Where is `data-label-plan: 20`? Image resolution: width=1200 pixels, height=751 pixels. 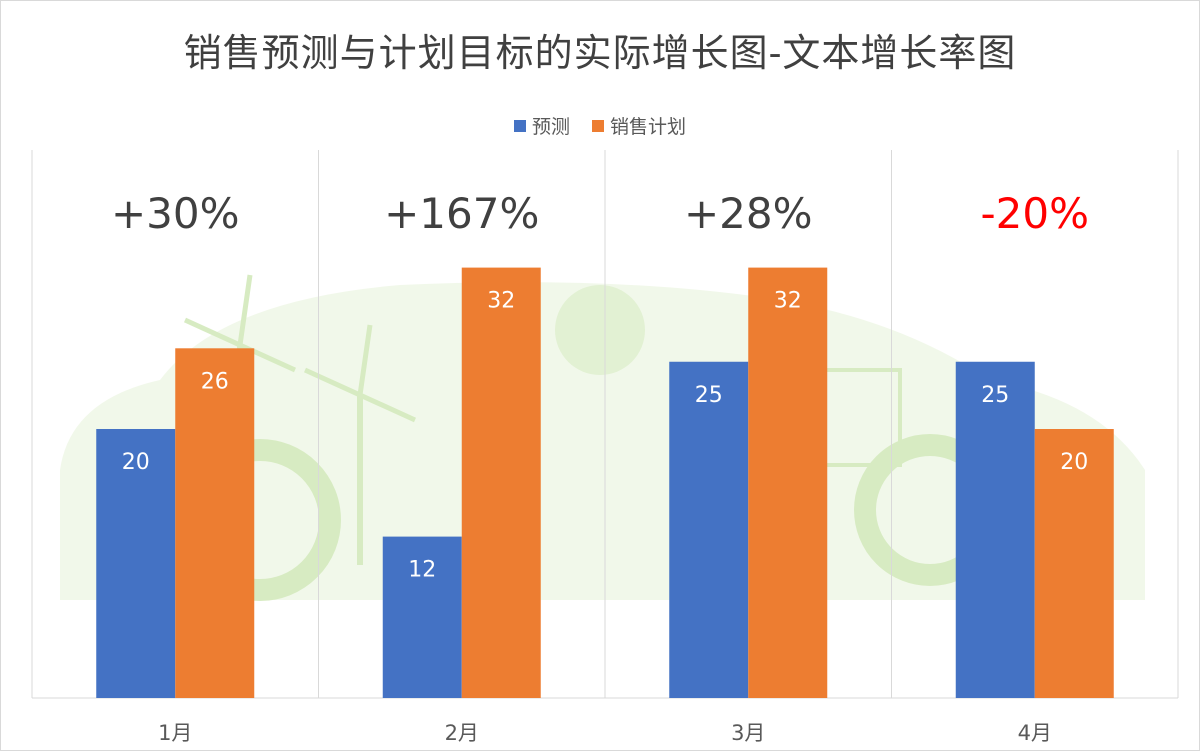
data-label-plan: 20 is located at coordinates (1074, 462).